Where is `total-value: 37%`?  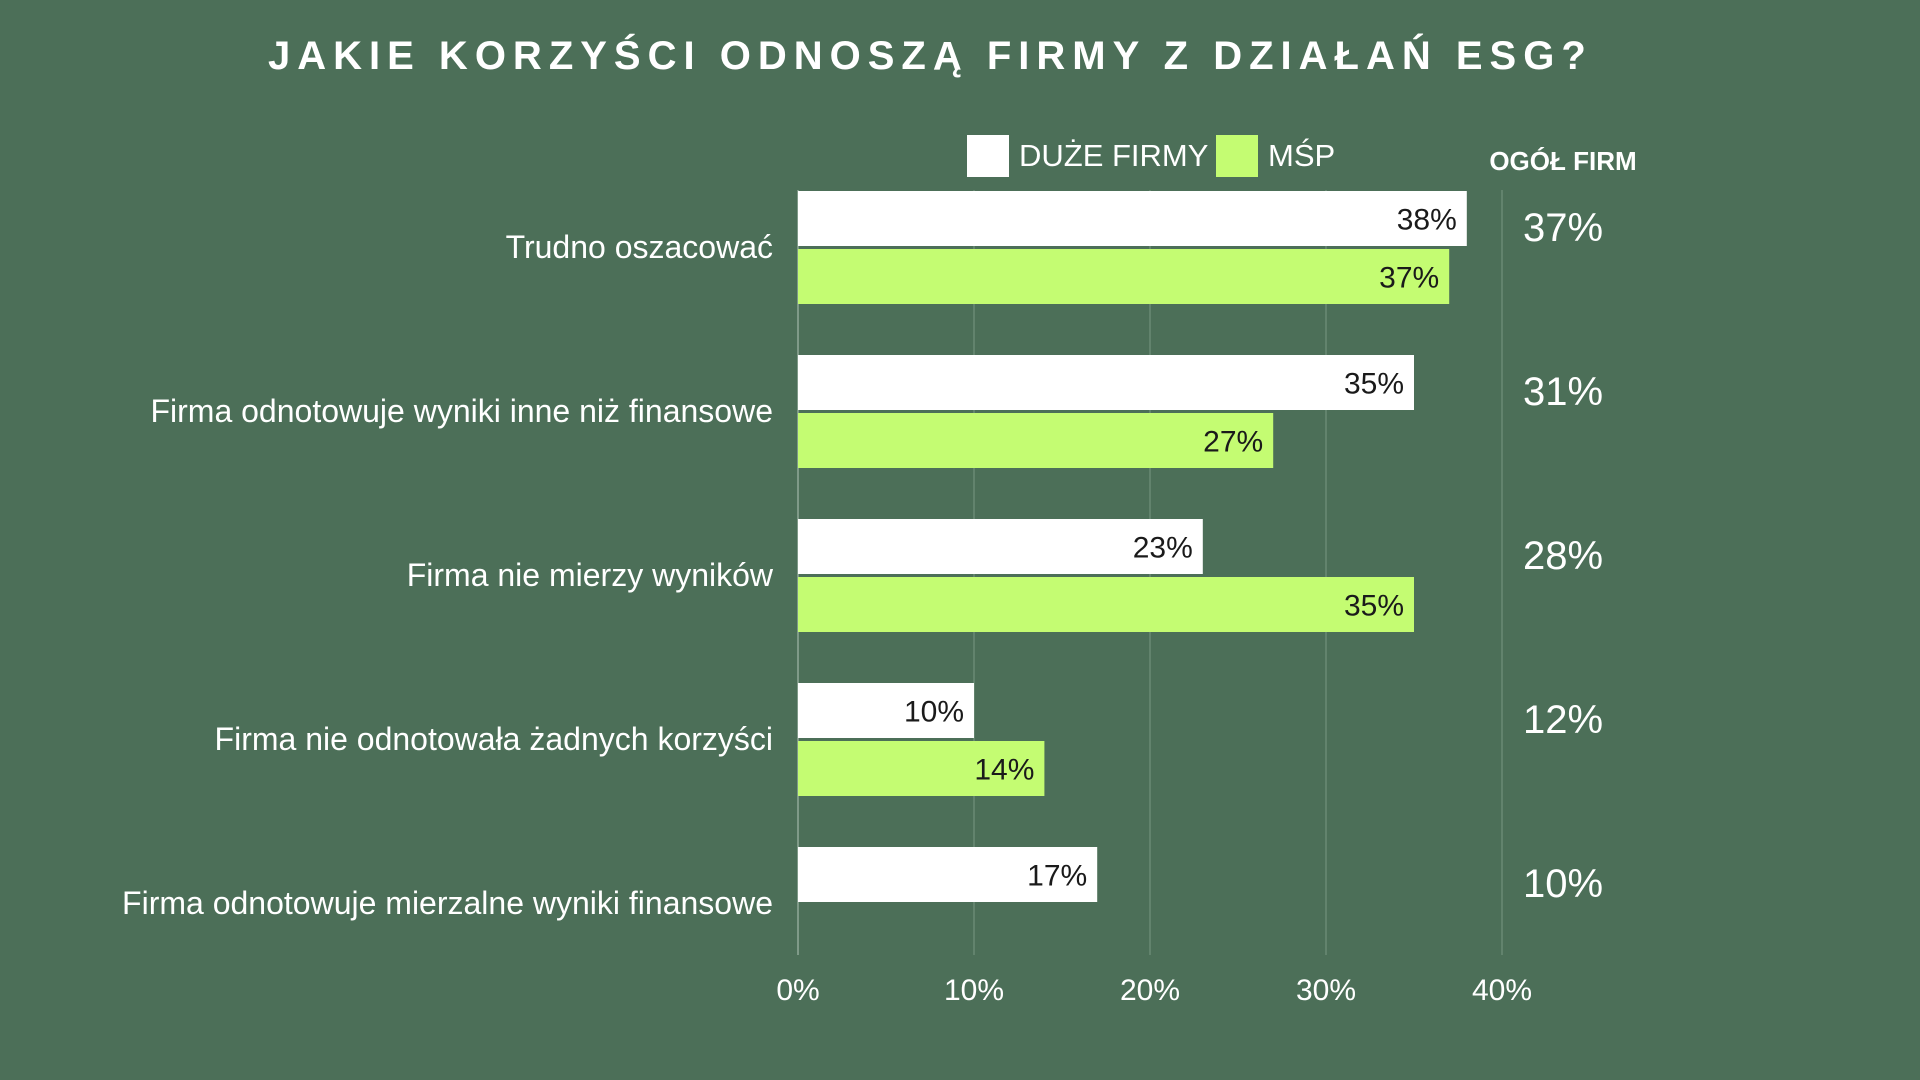 total-value: 37% is located at coordinates (1563, 228).